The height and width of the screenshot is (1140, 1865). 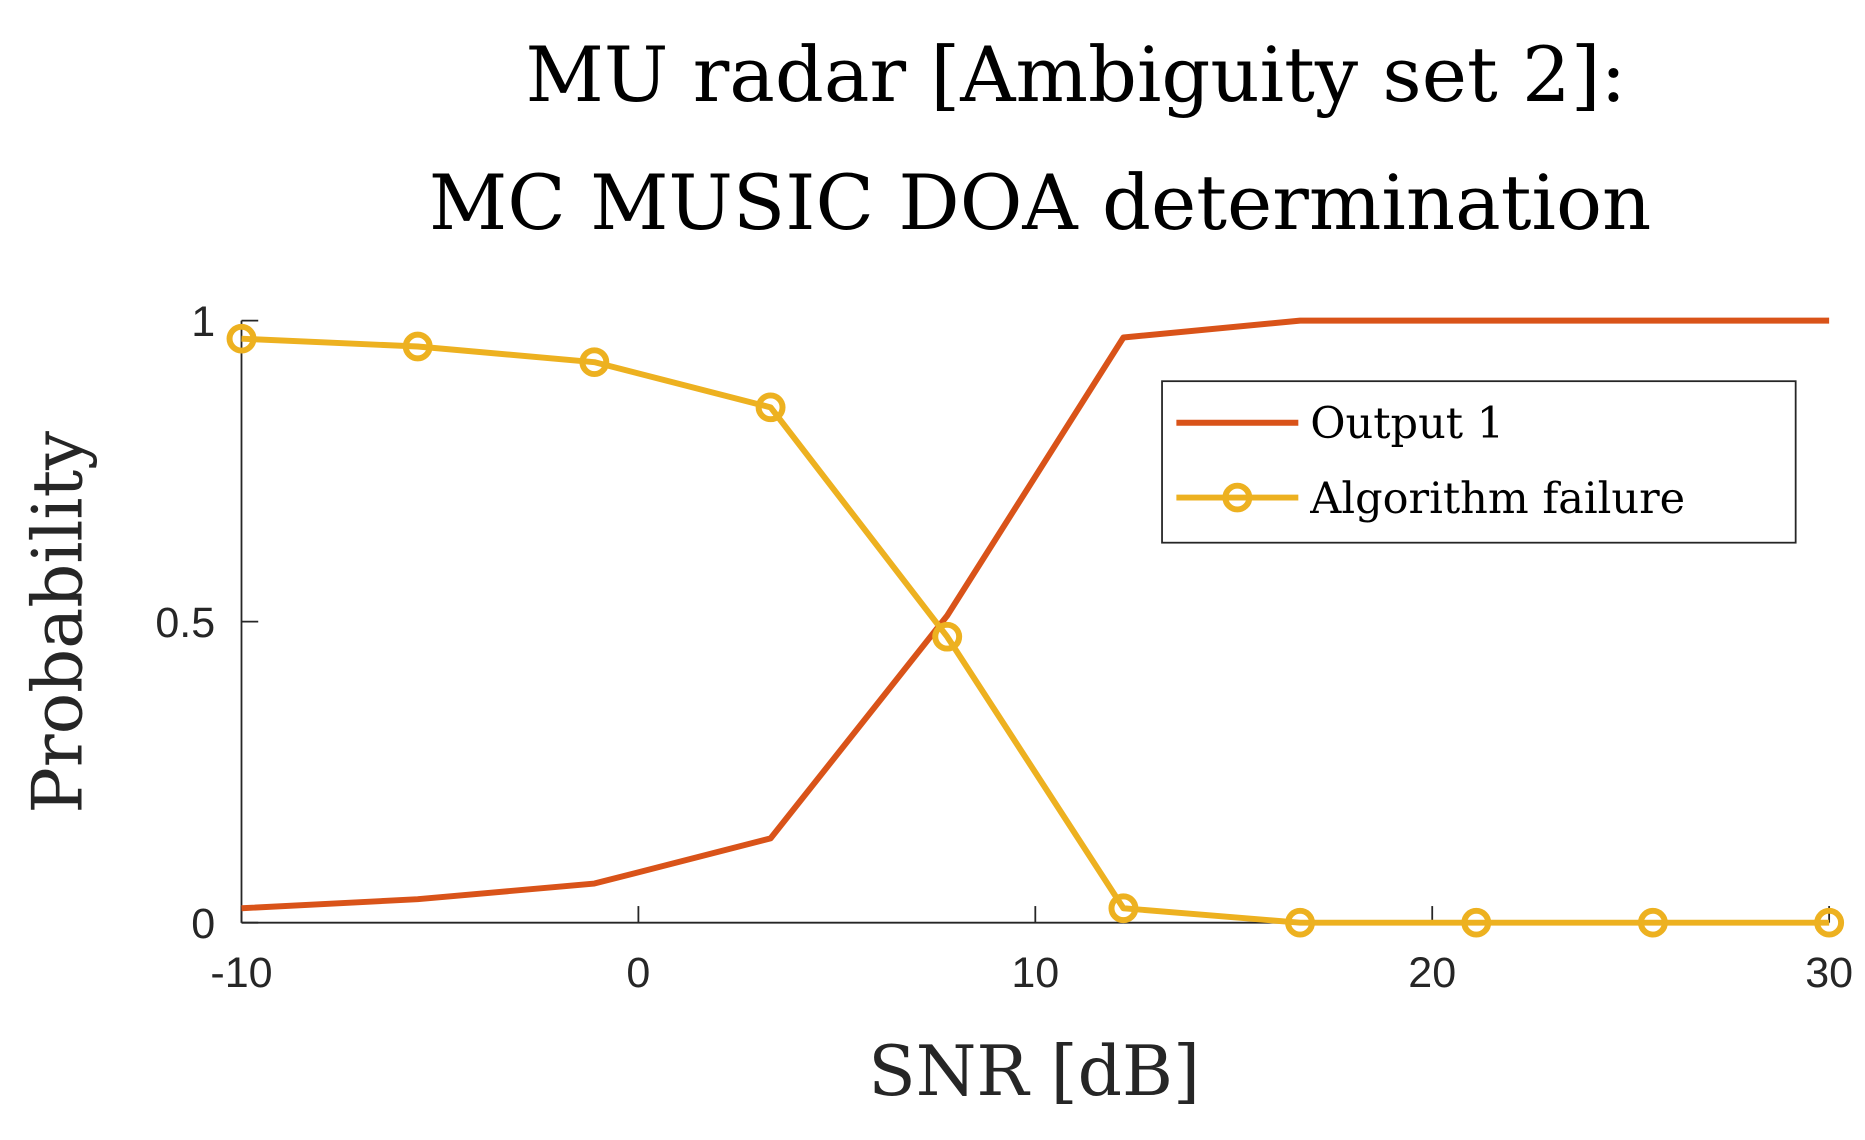 What do you see at coordinates (638, 973) in the screenshot?
I see `x-tick-label: 0` at bounding box center [638, 973].